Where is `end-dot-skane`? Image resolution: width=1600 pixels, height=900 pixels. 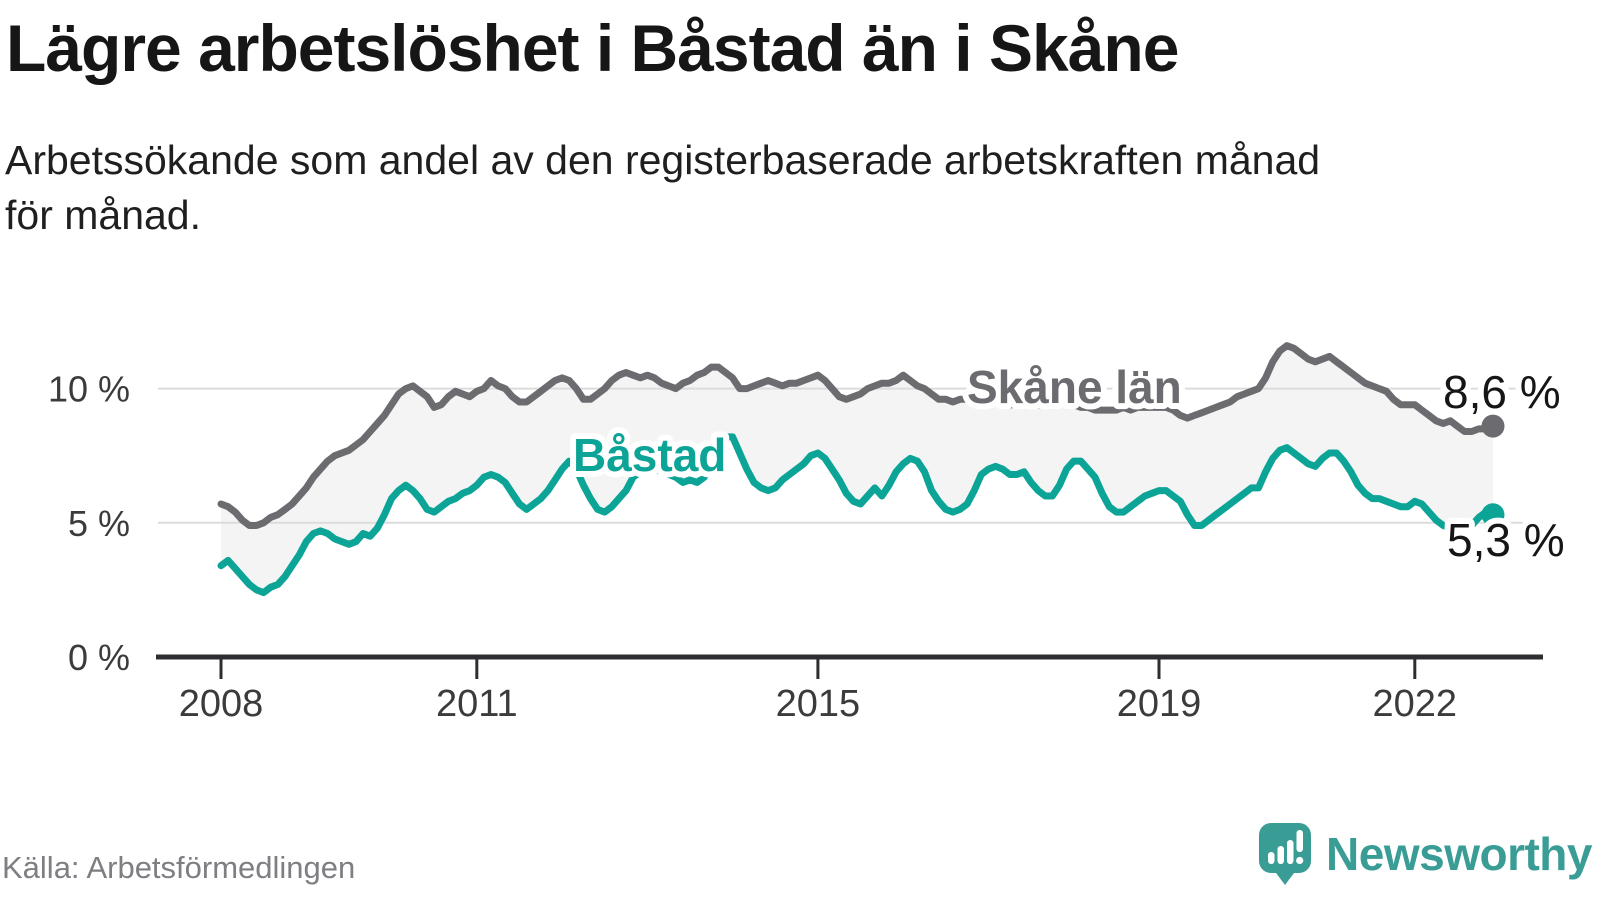 end-dot-skane is located at coordinates (1493, 426).